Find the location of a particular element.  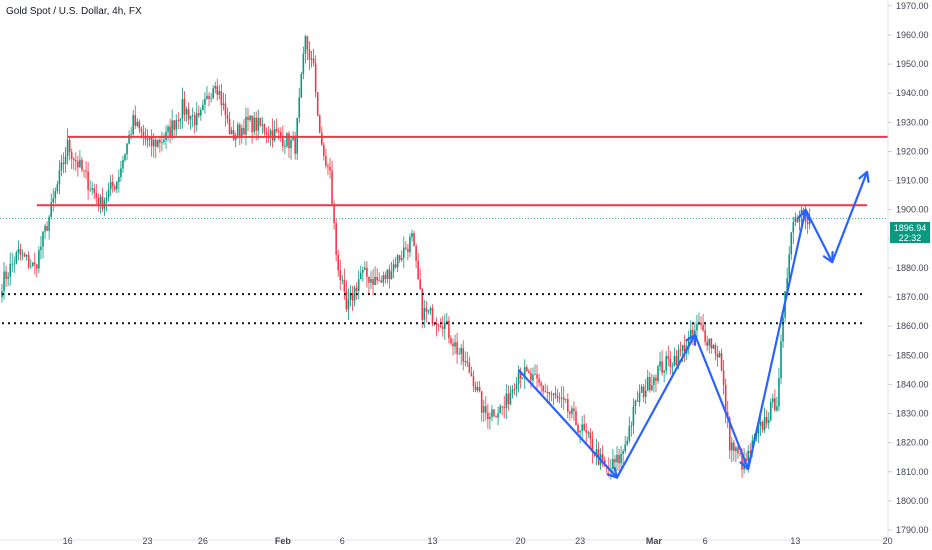

price-tick-label: 1790.00 is located at coordinates (912, 530).